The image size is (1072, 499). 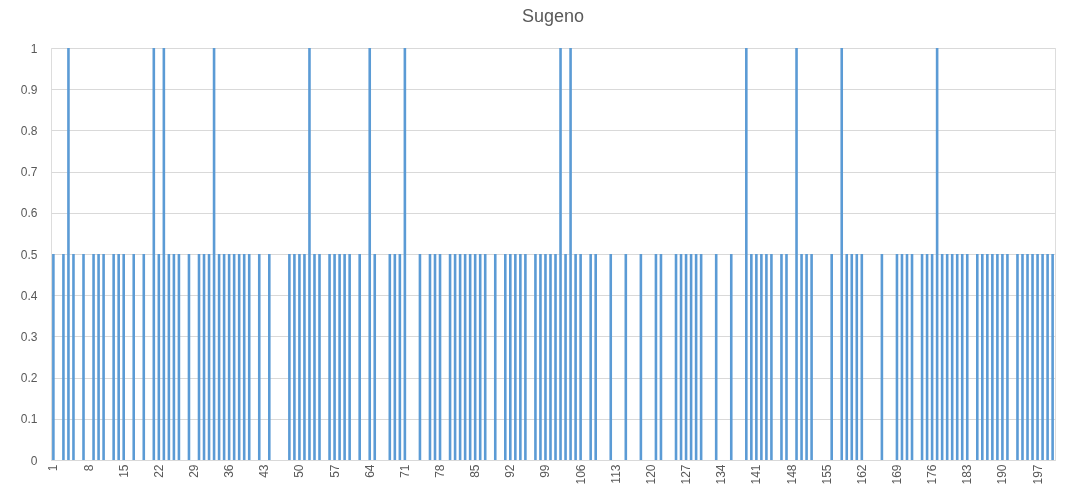 I want to click on y-tick-label: 0, so click(x=34, y=460).